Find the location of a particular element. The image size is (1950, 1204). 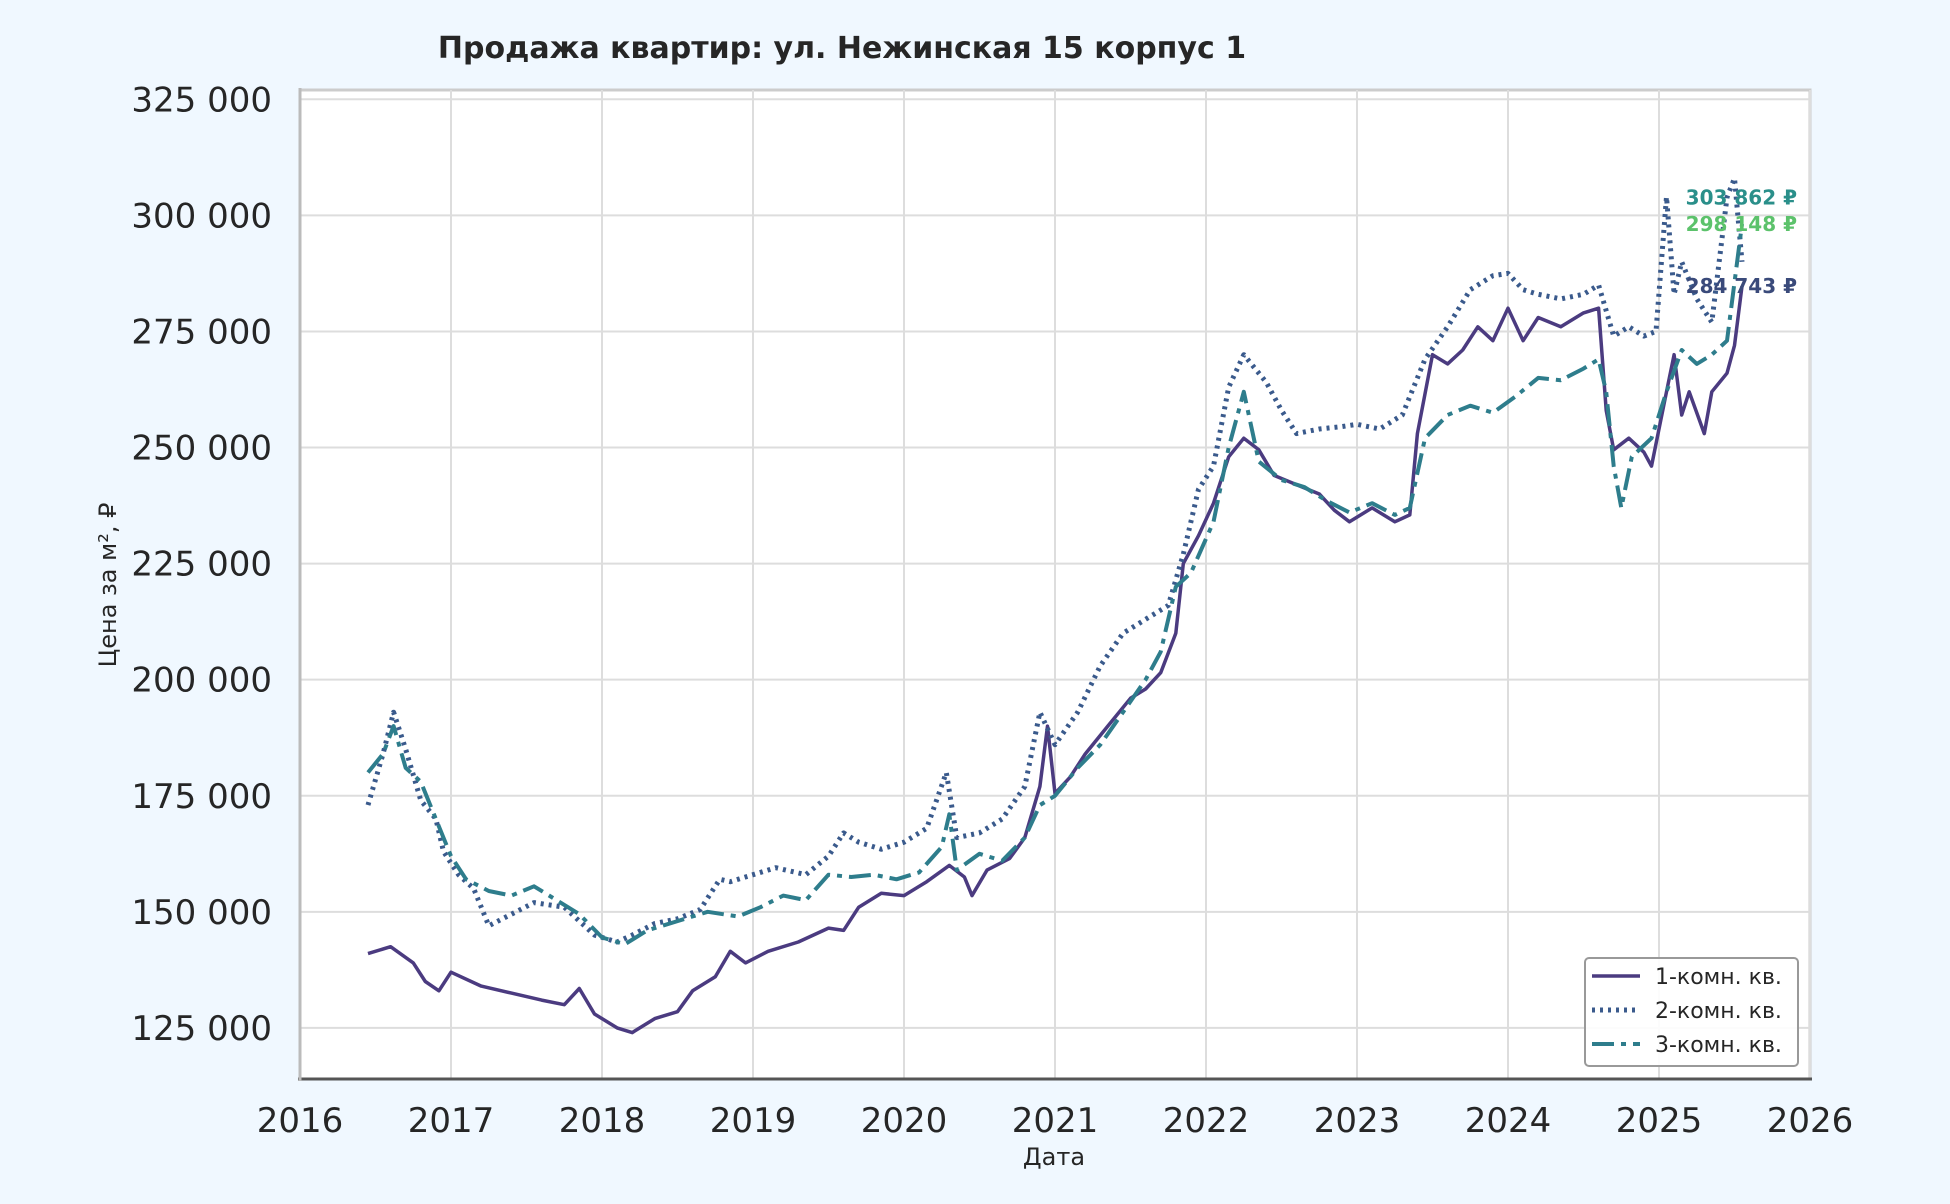

y-tick-label: 125 000 is located at coordinates (201, 1029).